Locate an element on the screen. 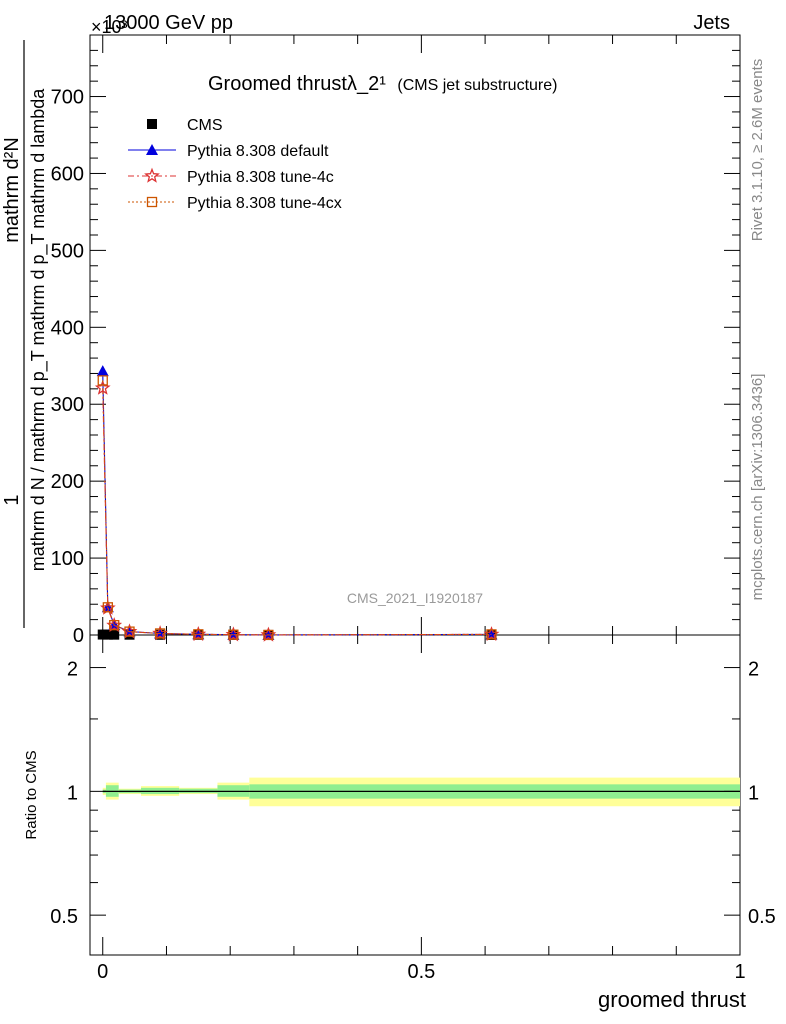 The width and height of the screenshot is (786, 1024). main-y-label-numerator: mathrm d²N is located at coordinates (12, 190).